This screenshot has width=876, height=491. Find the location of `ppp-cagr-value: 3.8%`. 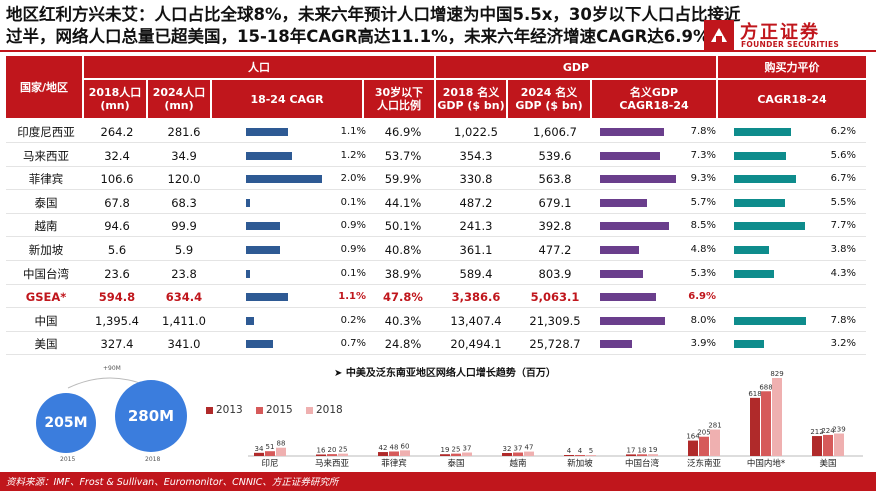

ppp-cagr-value: 3.8% is located at coordinates (843, 249).